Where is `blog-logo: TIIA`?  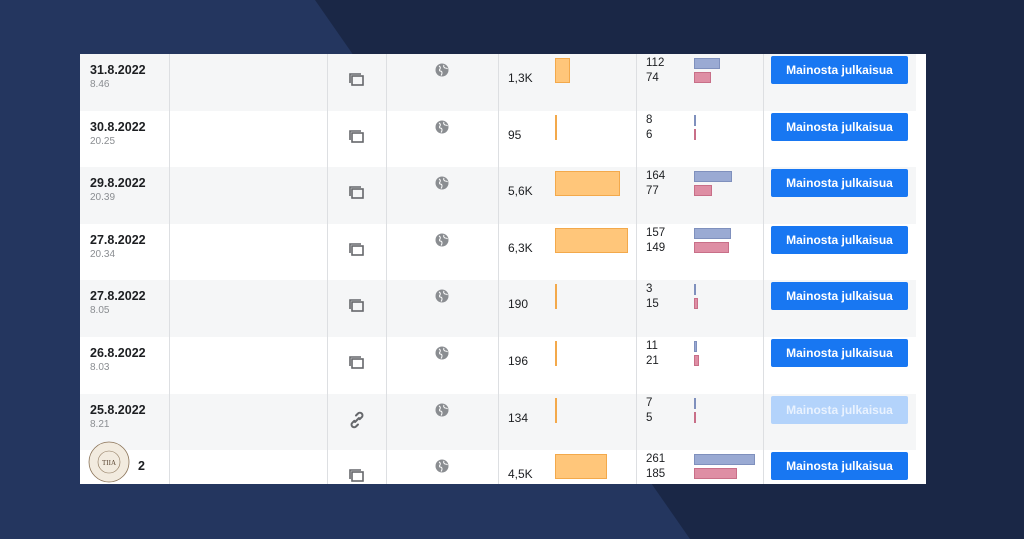 blog-logo: TIIA is located at coordinates (109, 462).